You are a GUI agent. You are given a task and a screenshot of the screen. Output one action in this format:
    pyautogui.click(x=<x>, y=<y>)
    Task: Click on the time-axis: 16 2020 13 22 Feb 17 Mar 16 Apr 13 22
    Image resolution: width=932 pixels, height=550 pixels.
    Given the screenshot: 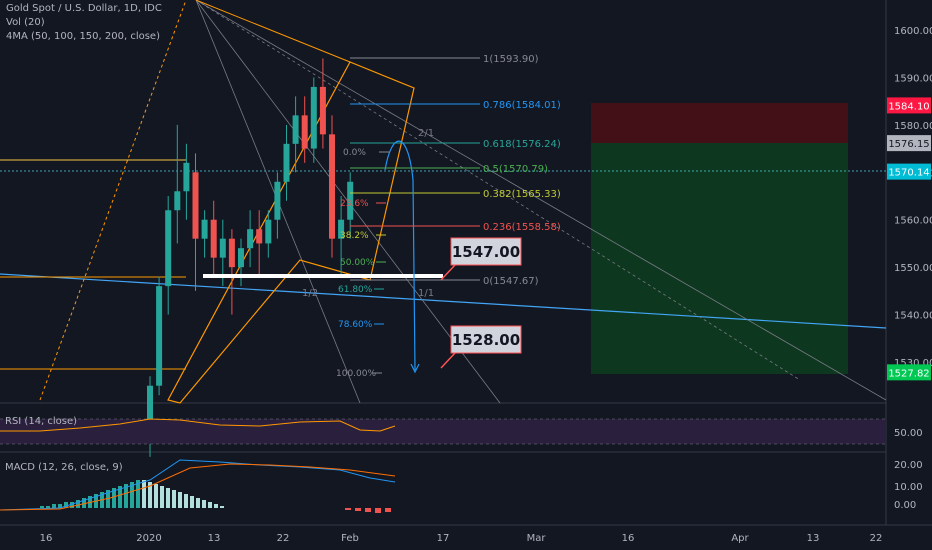 What is the action you would take?
    pyautogui.click(x=461, y=538)
    